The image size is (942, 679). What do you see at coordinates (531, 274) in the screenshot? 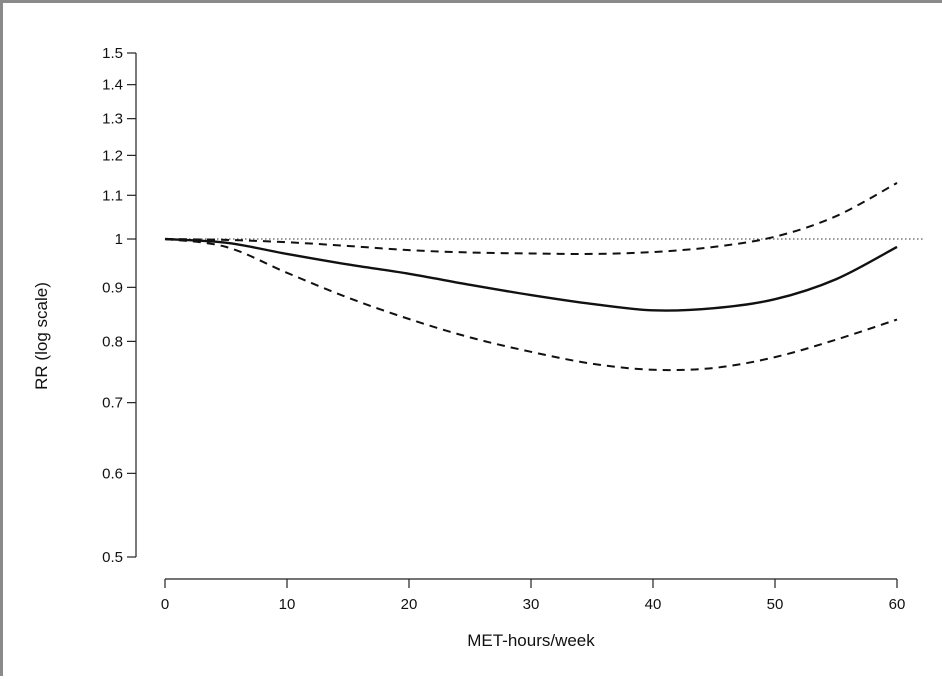
I see `estimate-line` at bounding box center [531, 274].